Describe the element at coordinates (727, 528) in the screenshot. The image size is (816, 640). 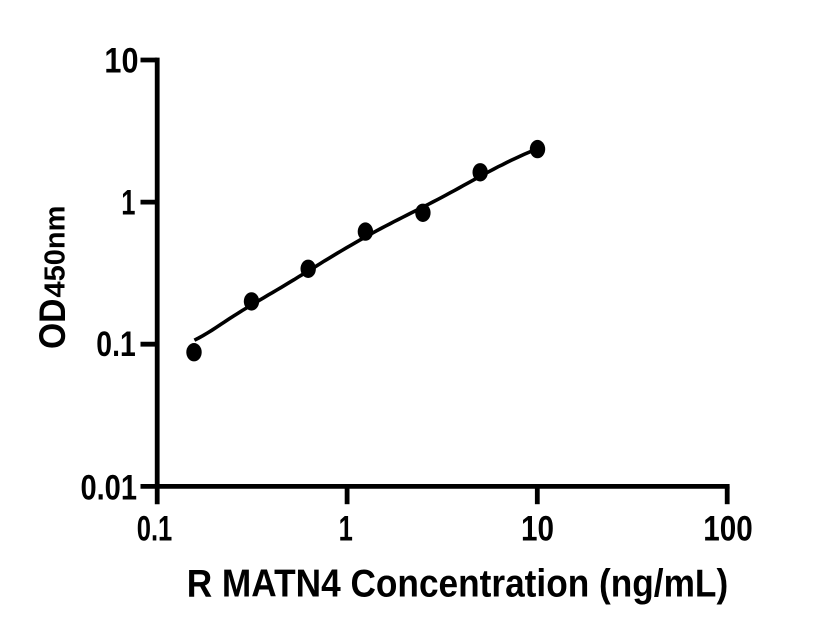
I see `svg-text: 100` at that location.